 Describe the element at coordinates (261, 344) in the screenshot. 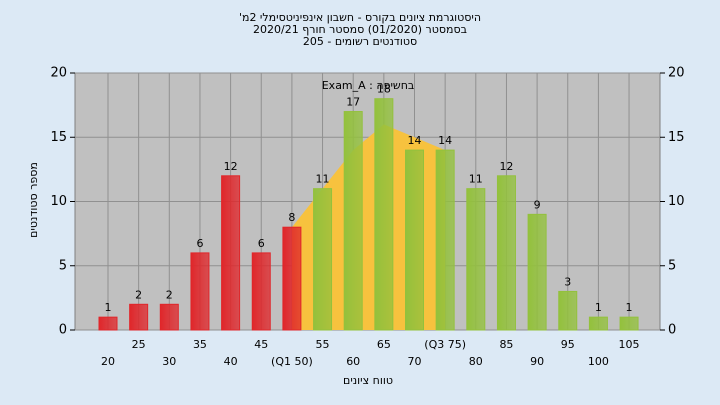

I see `x-tick-label: 45` at that location.